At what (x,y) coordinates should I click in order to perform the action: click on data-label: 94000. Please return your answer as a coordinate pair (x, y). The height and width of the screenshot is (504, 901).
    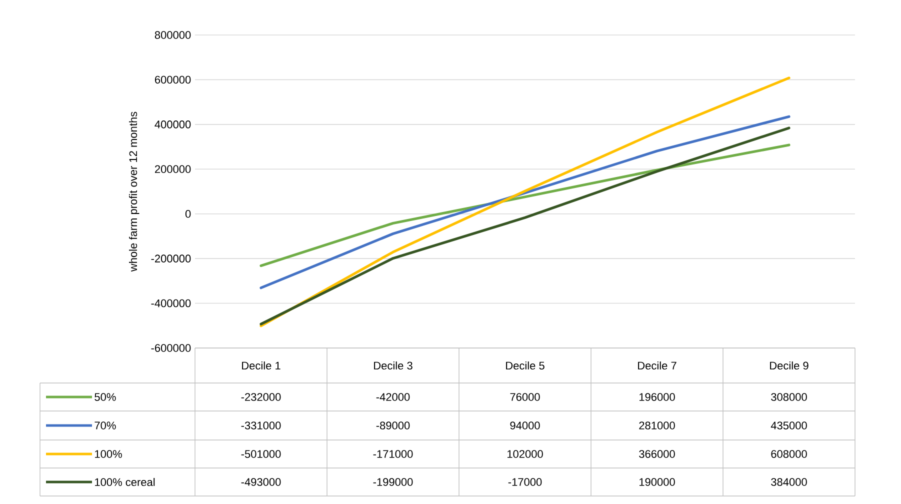
    Looking at the image, I should click on (525, 426).